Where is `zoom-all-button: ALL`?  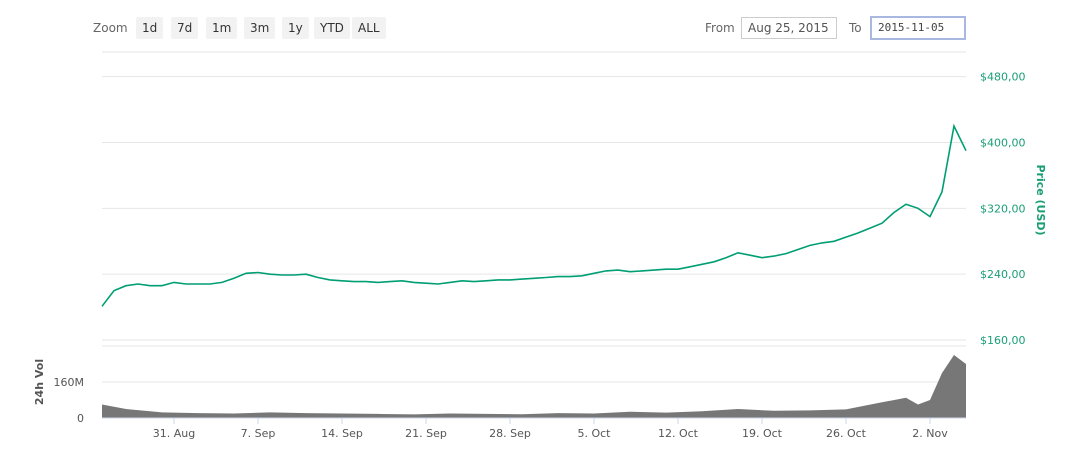 zoom-all-button: ALL is located at coordinates (369, 28).